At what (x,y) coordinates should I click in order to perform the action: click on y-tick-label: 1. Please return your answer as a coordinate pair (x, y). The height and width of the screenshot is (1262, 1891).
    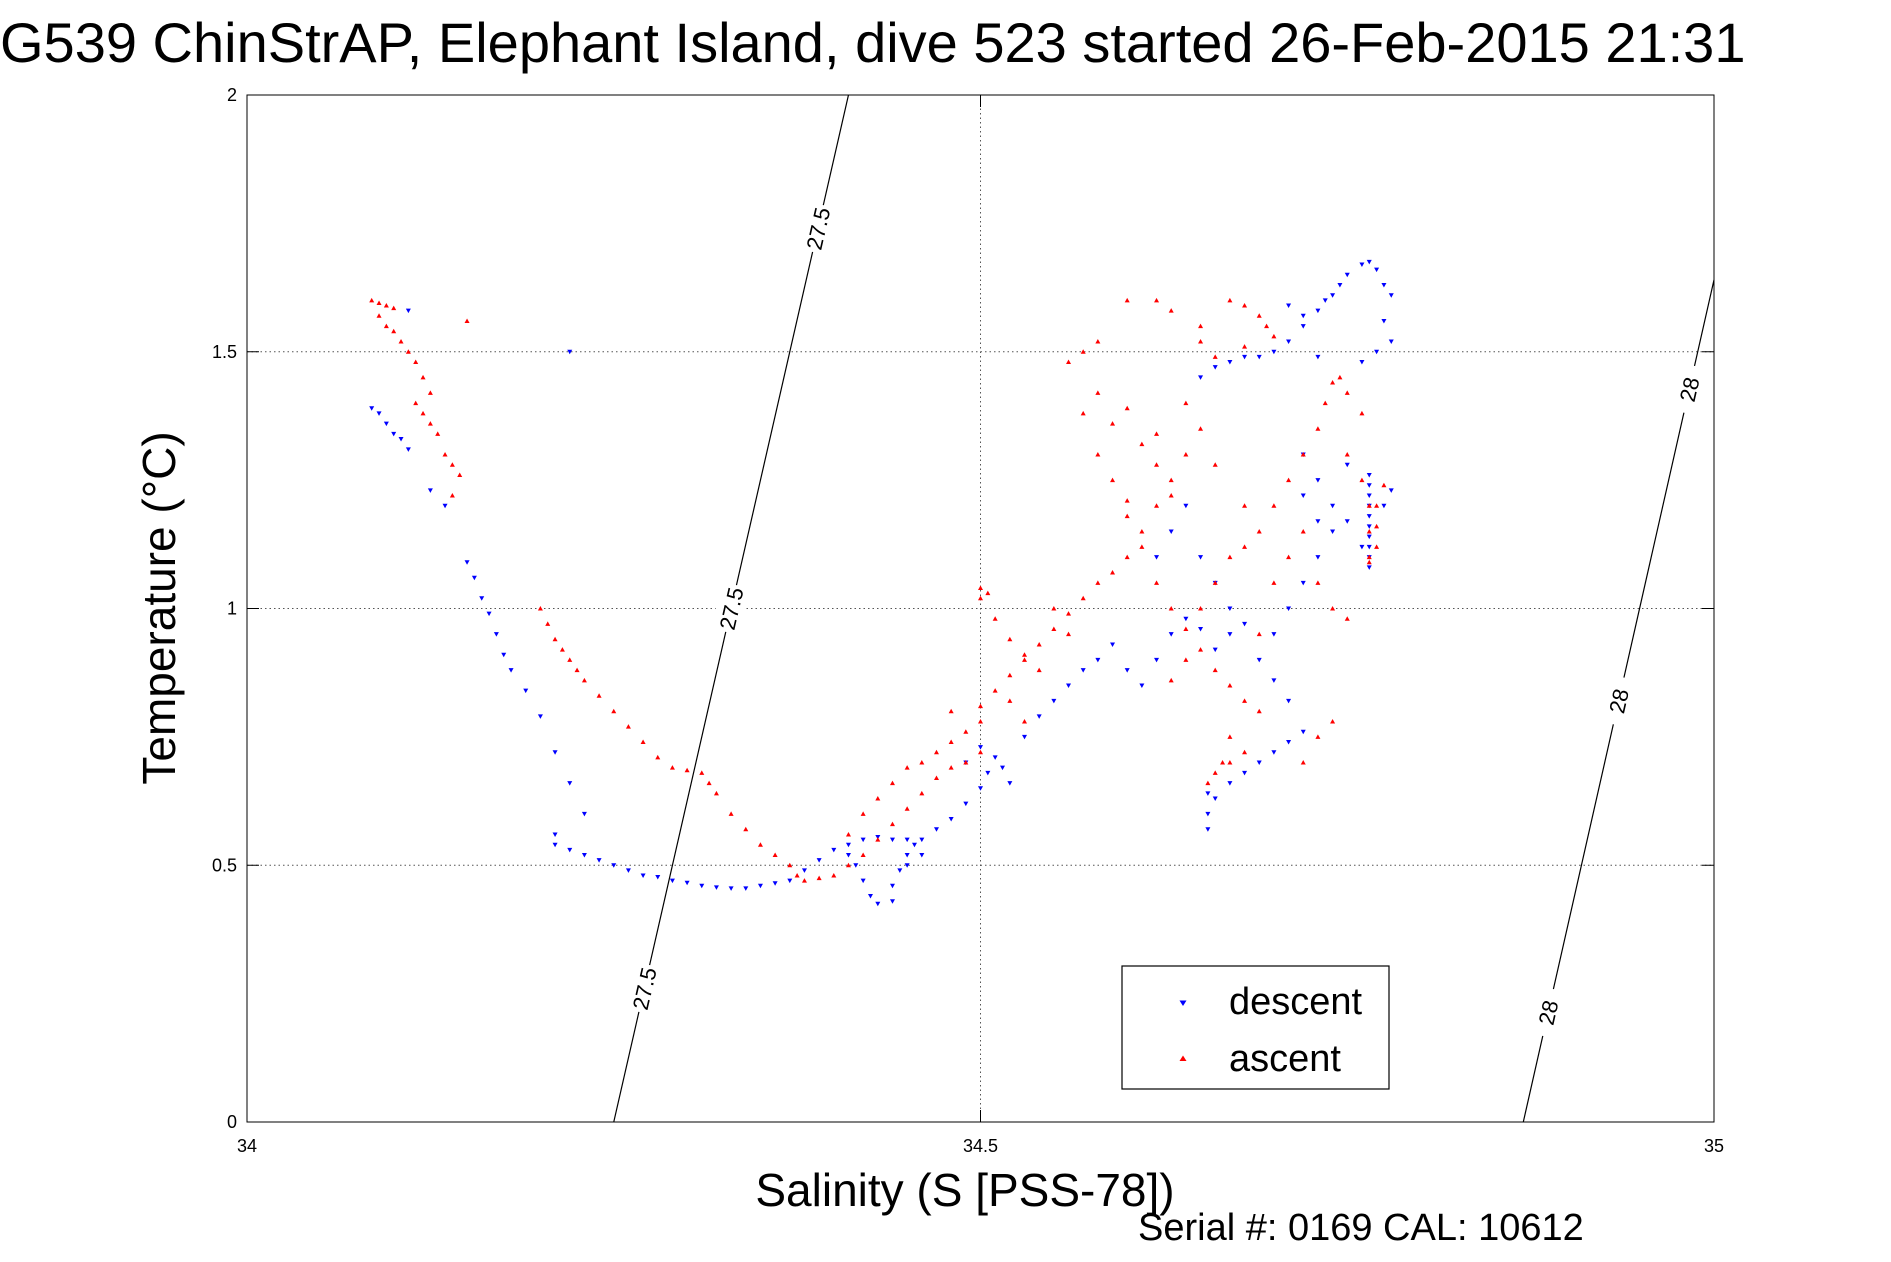
    Looking at the image, I should click on (232, 609).